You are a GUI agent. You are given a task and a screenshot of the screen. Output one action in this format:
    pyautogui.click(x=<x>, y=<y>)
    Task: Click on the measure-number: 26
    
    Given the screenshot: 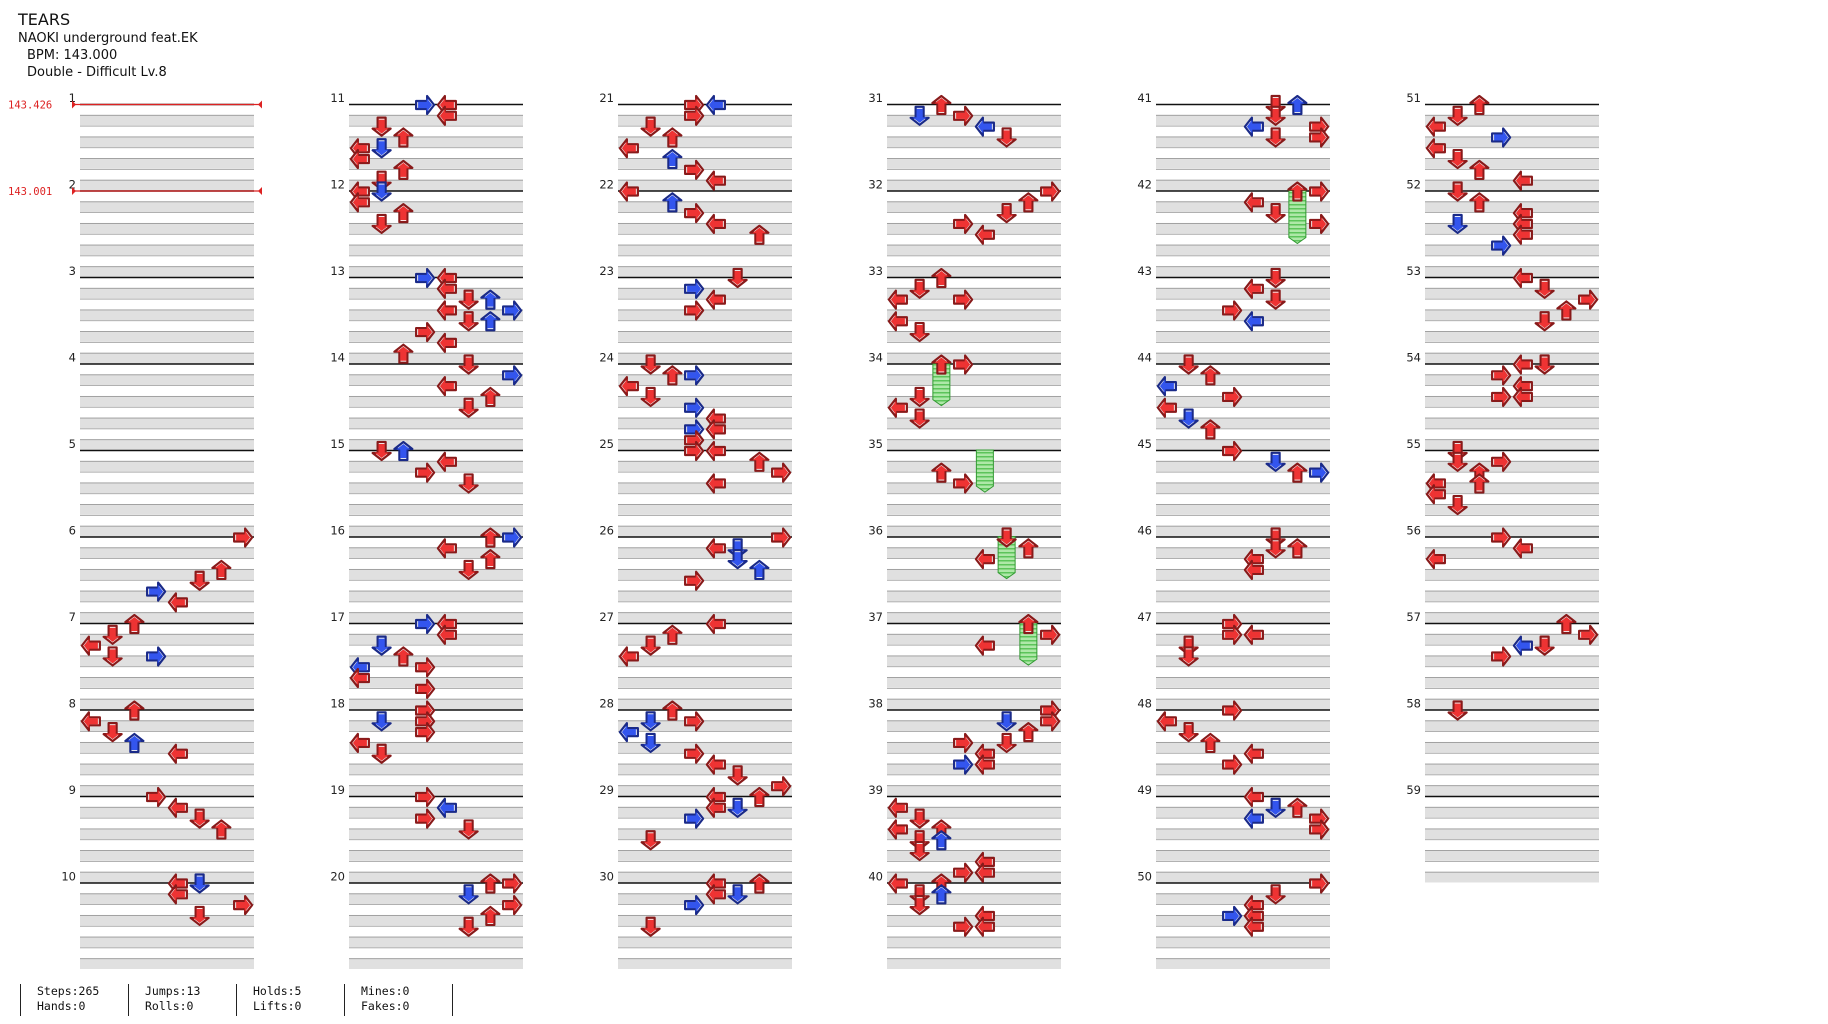 What is the action you would take?
    pyautogui.click(x=606, y=531)
    